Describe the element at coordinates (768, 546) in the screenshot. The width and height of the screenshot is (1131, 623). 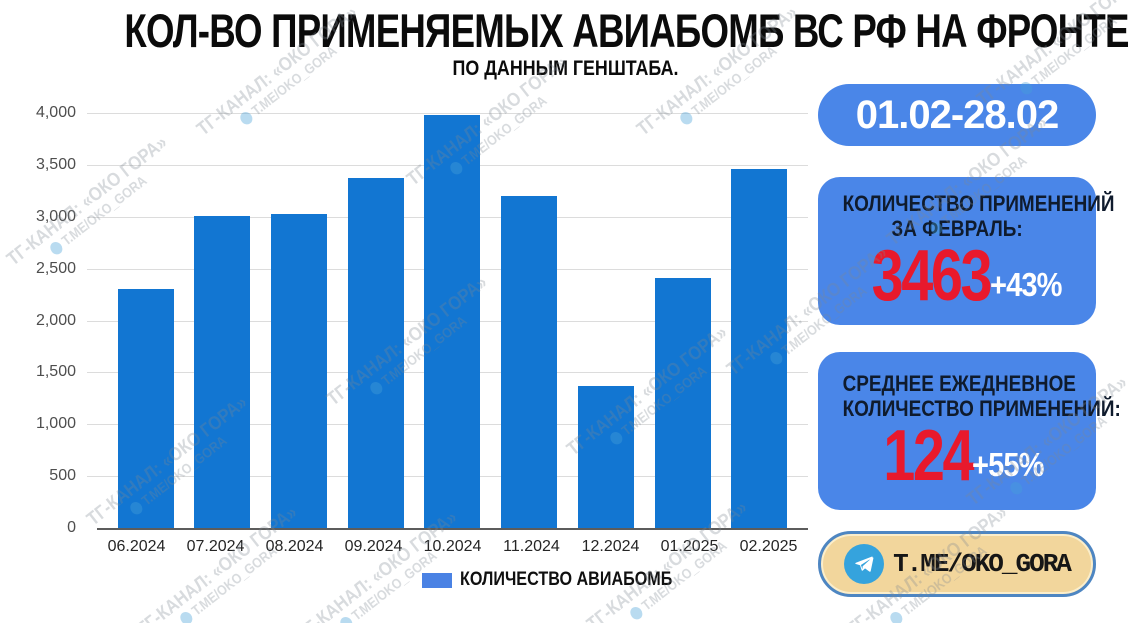
I see `x-tick-label: 02.2025` at that location.